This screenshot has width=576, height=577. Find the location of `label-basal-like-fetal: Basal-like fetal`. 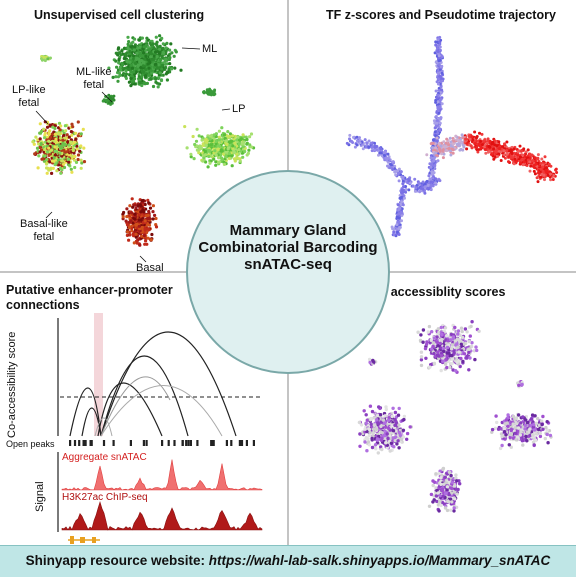

label-basal-like-fetal: Basal-like fetal is located at coordinates (44, 231).